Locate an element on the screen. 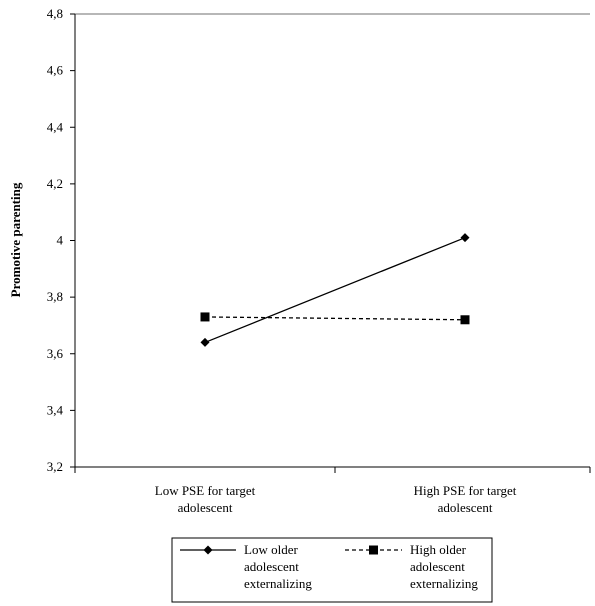  series-high-older-externalizing is located at coordinates (335, 318).